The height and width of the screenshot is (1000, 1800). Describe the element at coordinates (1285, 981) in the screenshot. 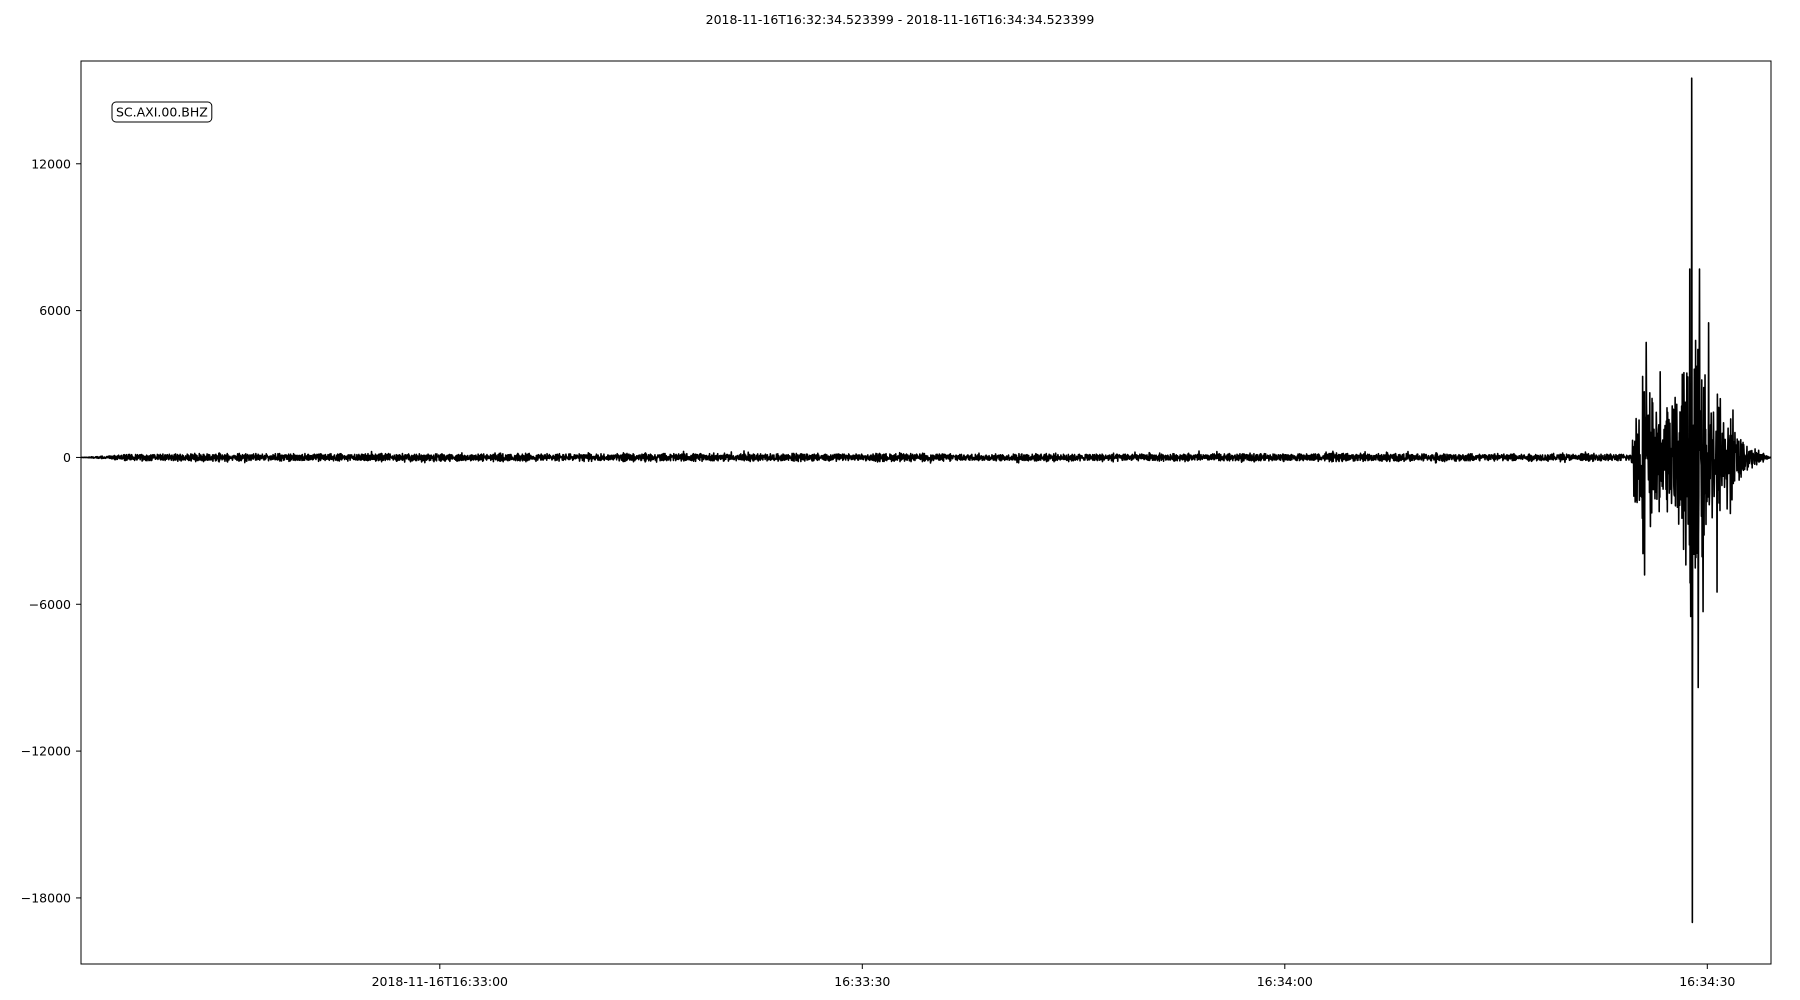

I see `x-tick-label: 16:34:00` at that location.